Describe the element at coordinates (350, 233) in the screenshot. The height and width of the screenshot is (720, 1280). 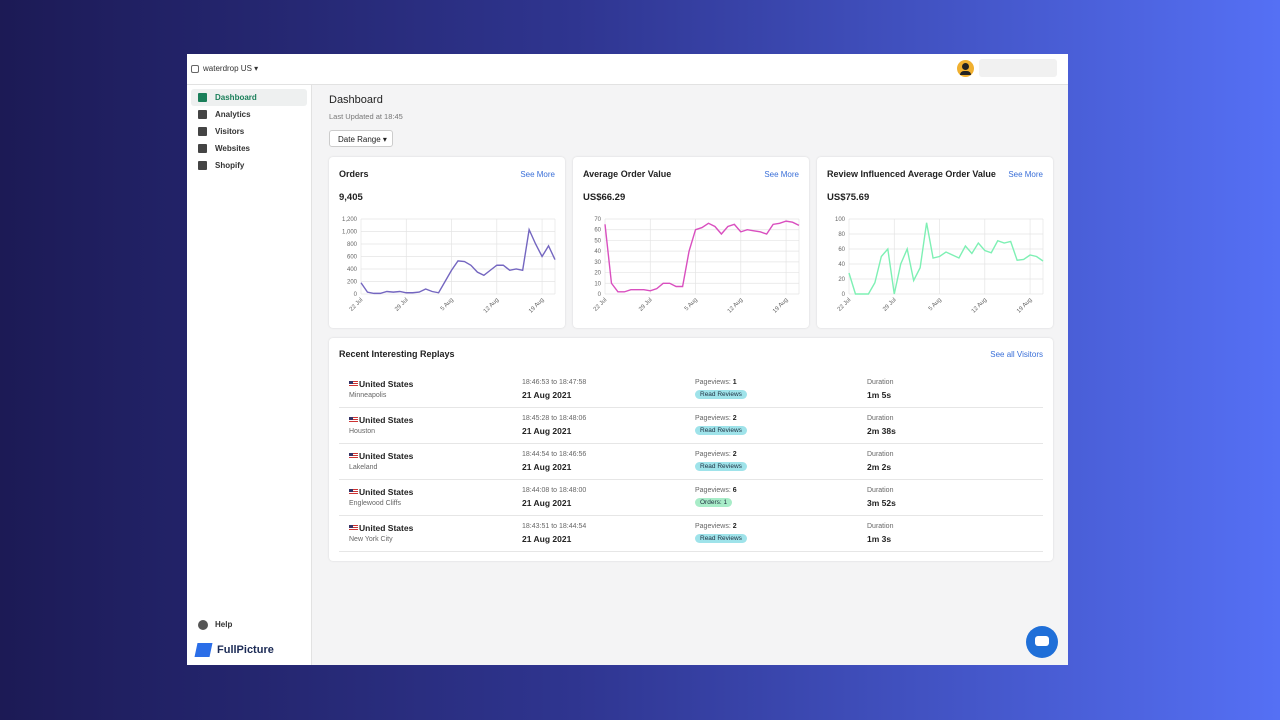
I see `y-tick-label: 1,000` at that location.